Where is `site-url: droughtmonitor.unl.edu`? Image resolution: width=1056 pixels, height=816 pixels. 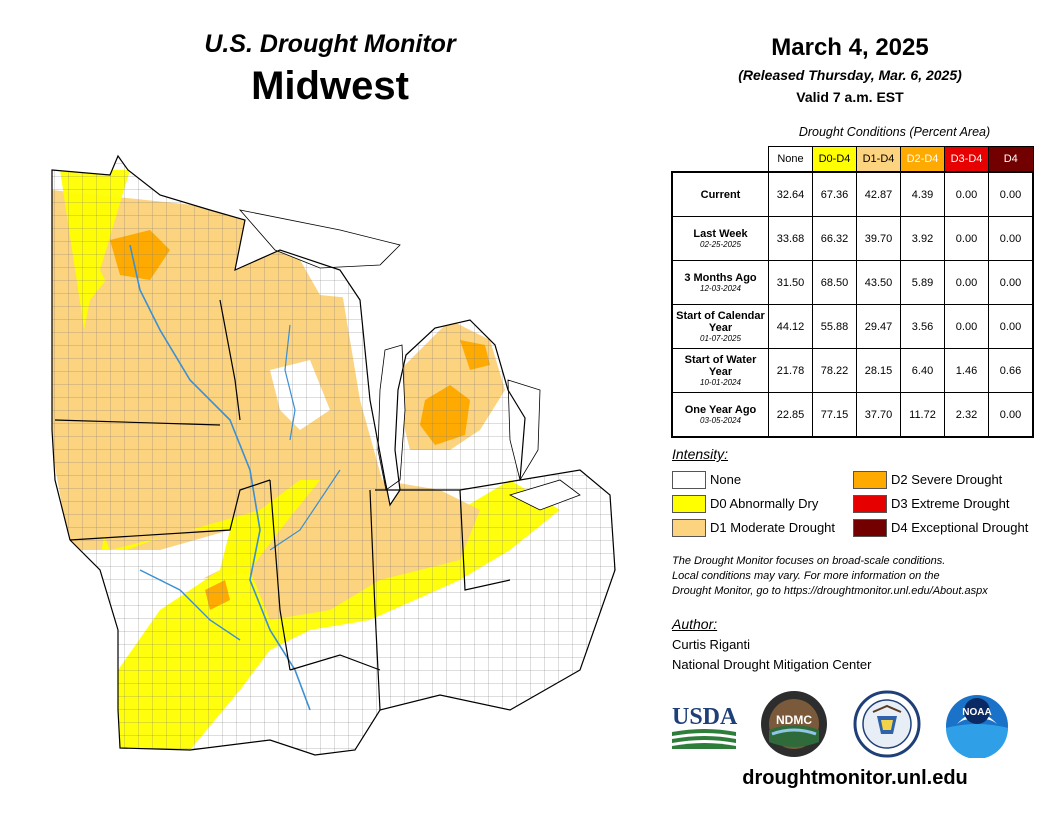 site-url: droughtmonitor.unl.edu is located at coordinates (855, 778).